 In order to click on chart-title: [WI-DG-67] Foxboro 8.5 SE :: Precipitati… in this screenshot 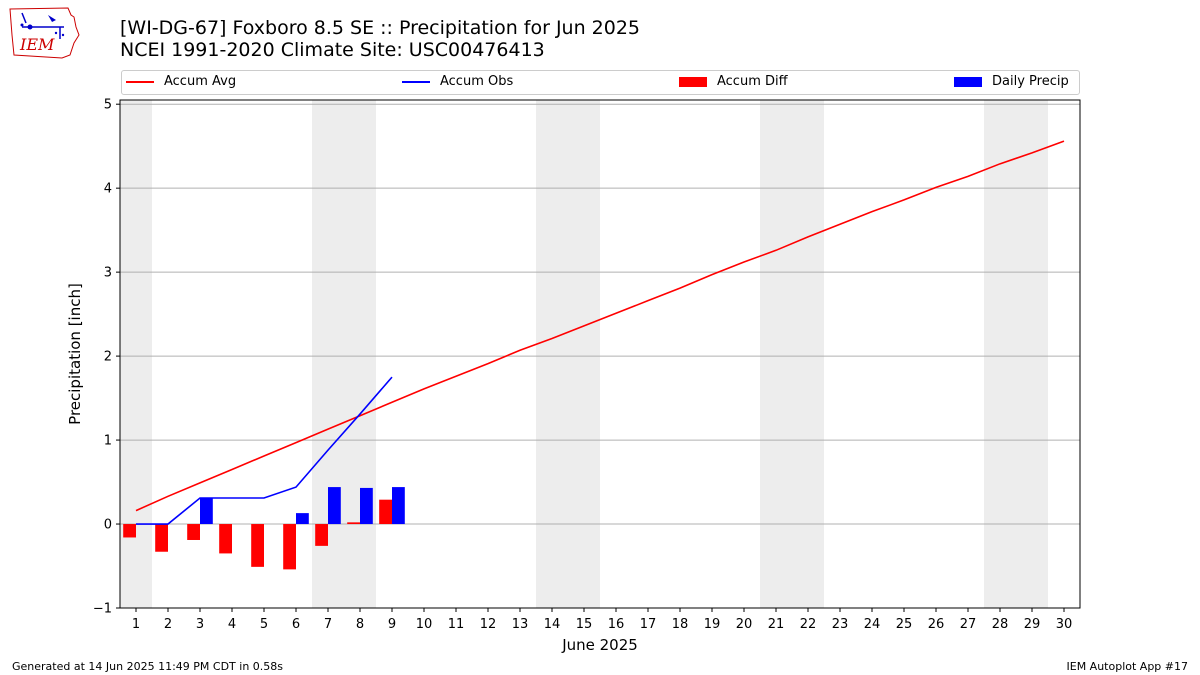, I will do `click(380, 39)`.